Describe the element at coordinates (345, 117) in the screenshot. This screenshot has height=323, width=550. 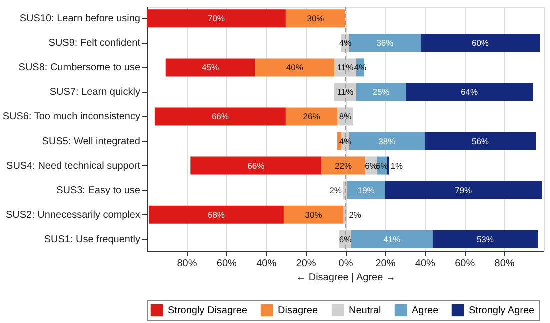
I see `data-label: 8%` at that location.